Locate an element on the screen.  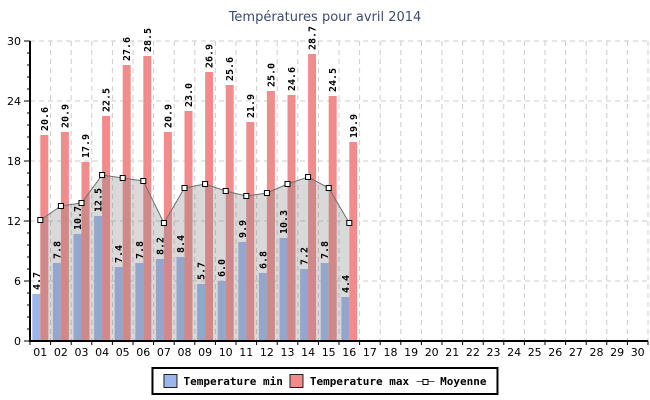
x-tick-label: 04 is located at coordinates (102, 352).